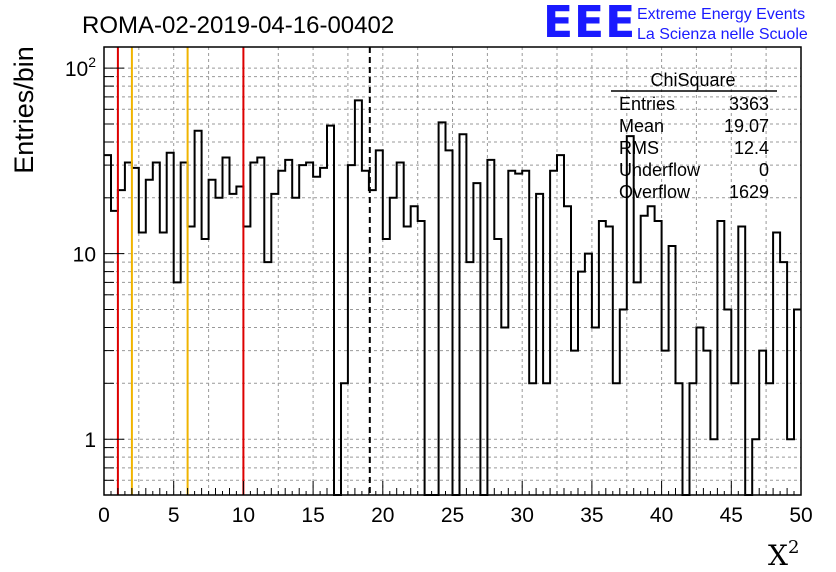  Describe the element at coordinates (174, 515) in the screenshot. I see `x-tick-label: 5` at that location.